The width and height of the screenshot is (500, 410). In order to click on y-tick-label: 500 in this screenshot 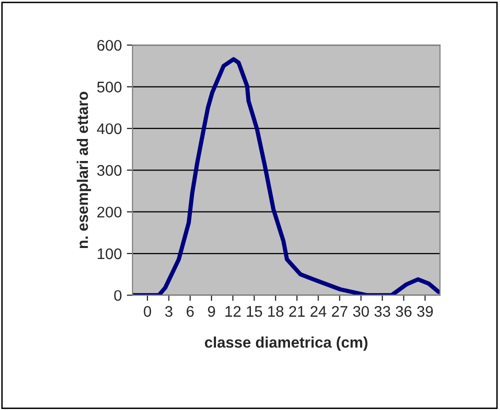, I will do `click(109, 87)`.